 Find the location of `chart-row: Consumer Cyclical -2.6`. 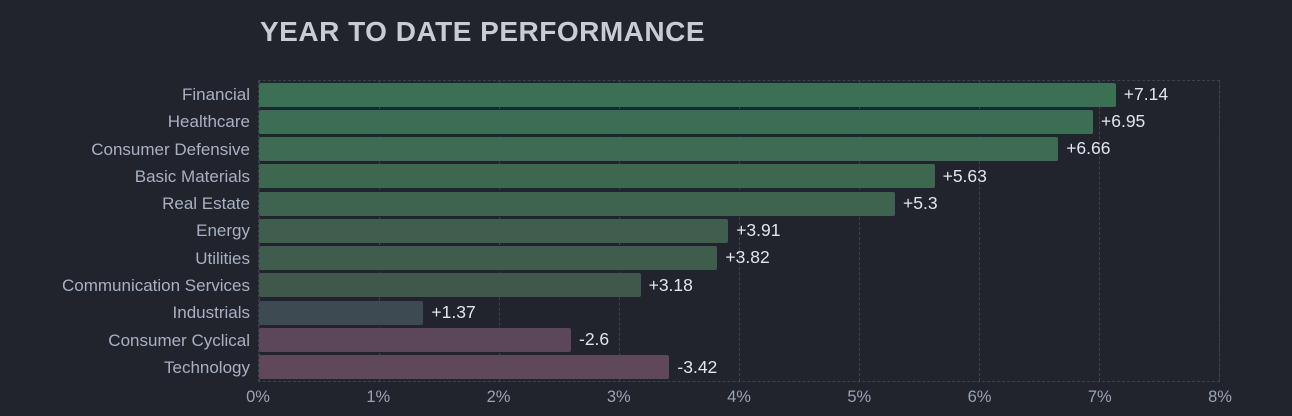

chart-row: Consumer Cyclical -2.6 is located at coordinates (663, 339).